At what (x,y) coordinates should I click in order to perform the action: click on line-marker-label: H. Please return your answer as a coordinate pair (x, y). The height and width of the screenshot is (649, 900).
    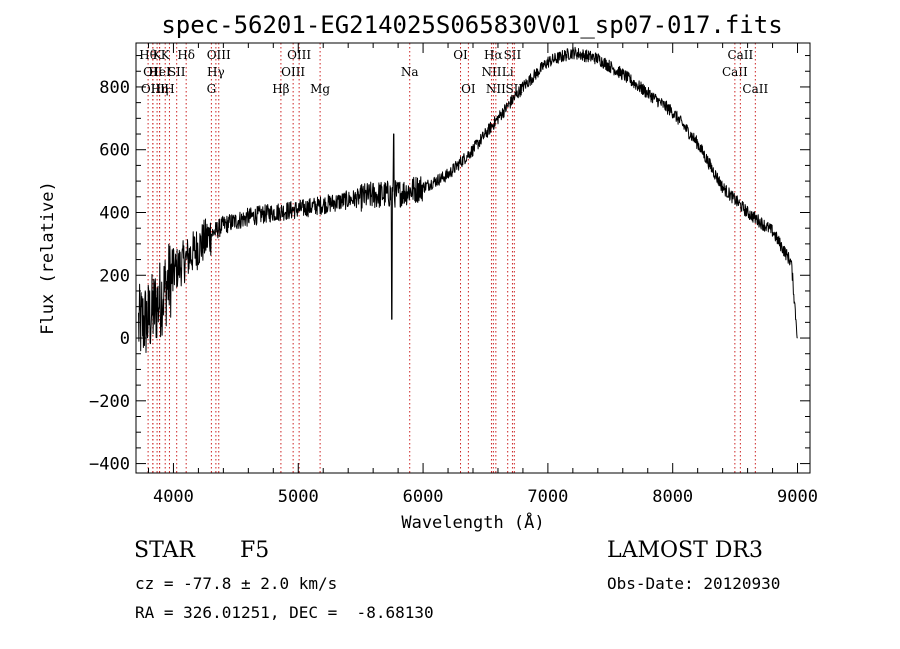
    Looking at the image, I should click on (169, 89).